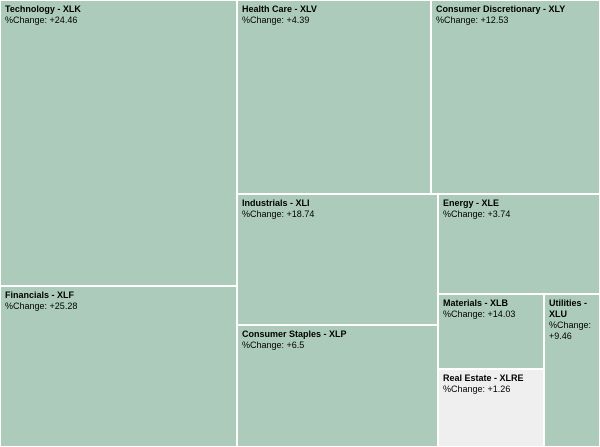 The height and width of the screenshot is (447, 600). Describe the element at coordinates (501, 9) in the screenshot. I see `tile-label: Consumer Discretionary - XLY` at that location.